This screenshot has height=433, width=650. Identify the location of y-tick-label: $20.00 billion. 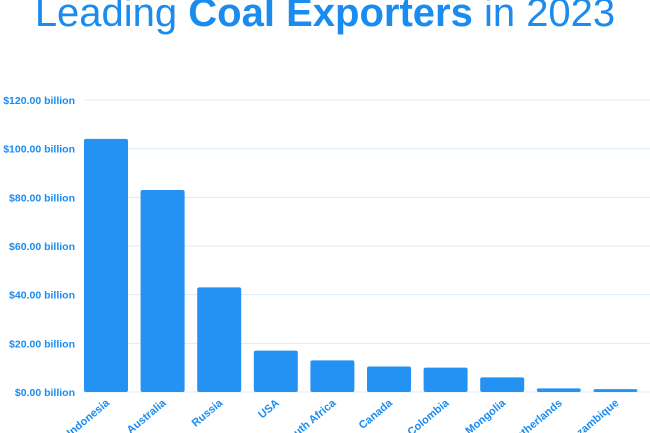
(42, 344).